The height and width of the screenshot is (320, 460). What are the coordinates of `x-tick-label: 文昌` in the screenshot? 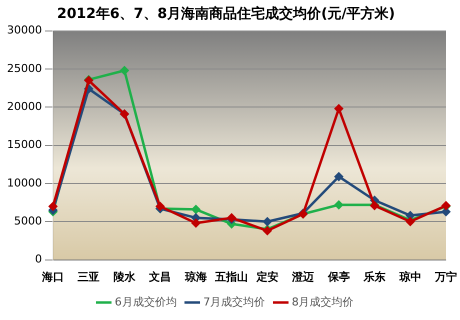 It's located at (160, 277).